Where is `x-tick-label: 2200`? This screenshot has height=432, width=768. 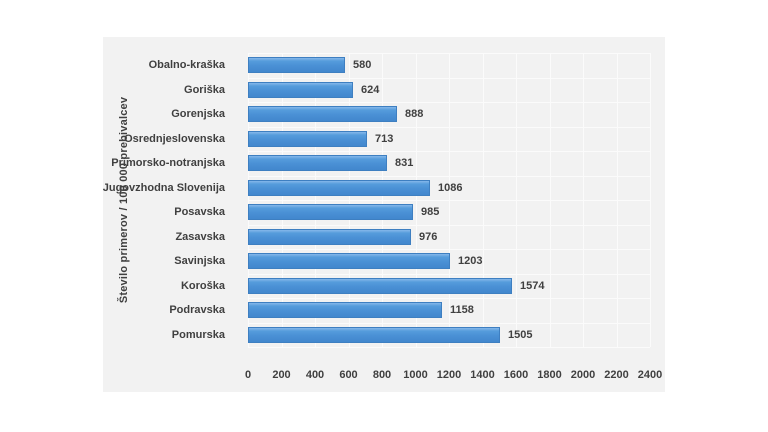 x-tick-label: 2200 is located at coordinates (616, 375).